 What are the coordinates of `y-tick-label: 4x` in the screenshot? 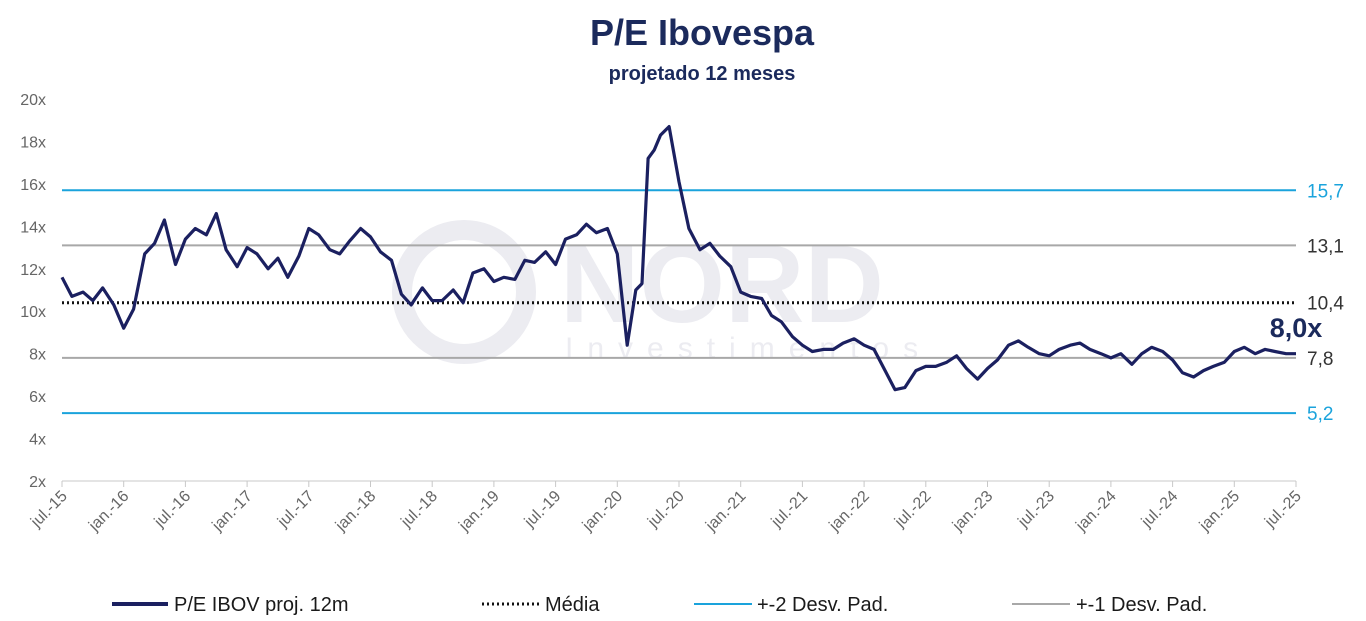 It's located at (37, 440).